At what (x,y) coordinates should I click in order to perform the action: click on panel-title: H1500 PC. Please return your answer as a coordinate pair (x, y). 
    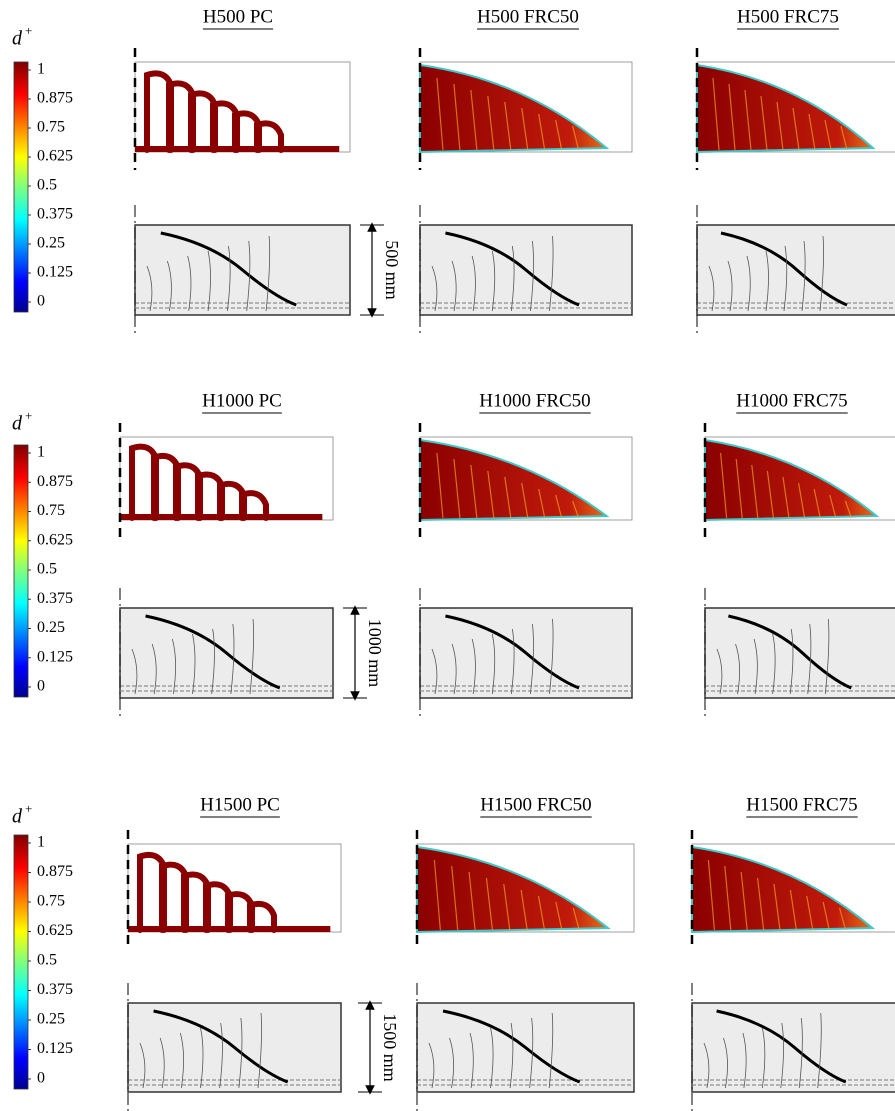
    Looking at the image, I should click on (240, 804).